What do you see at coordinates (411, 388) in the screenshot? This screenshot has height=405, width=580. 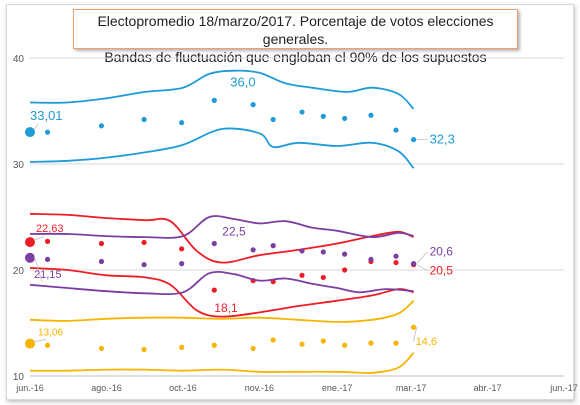 I see `x-tick-label: mar.-17` at bounding box center [411, 388].